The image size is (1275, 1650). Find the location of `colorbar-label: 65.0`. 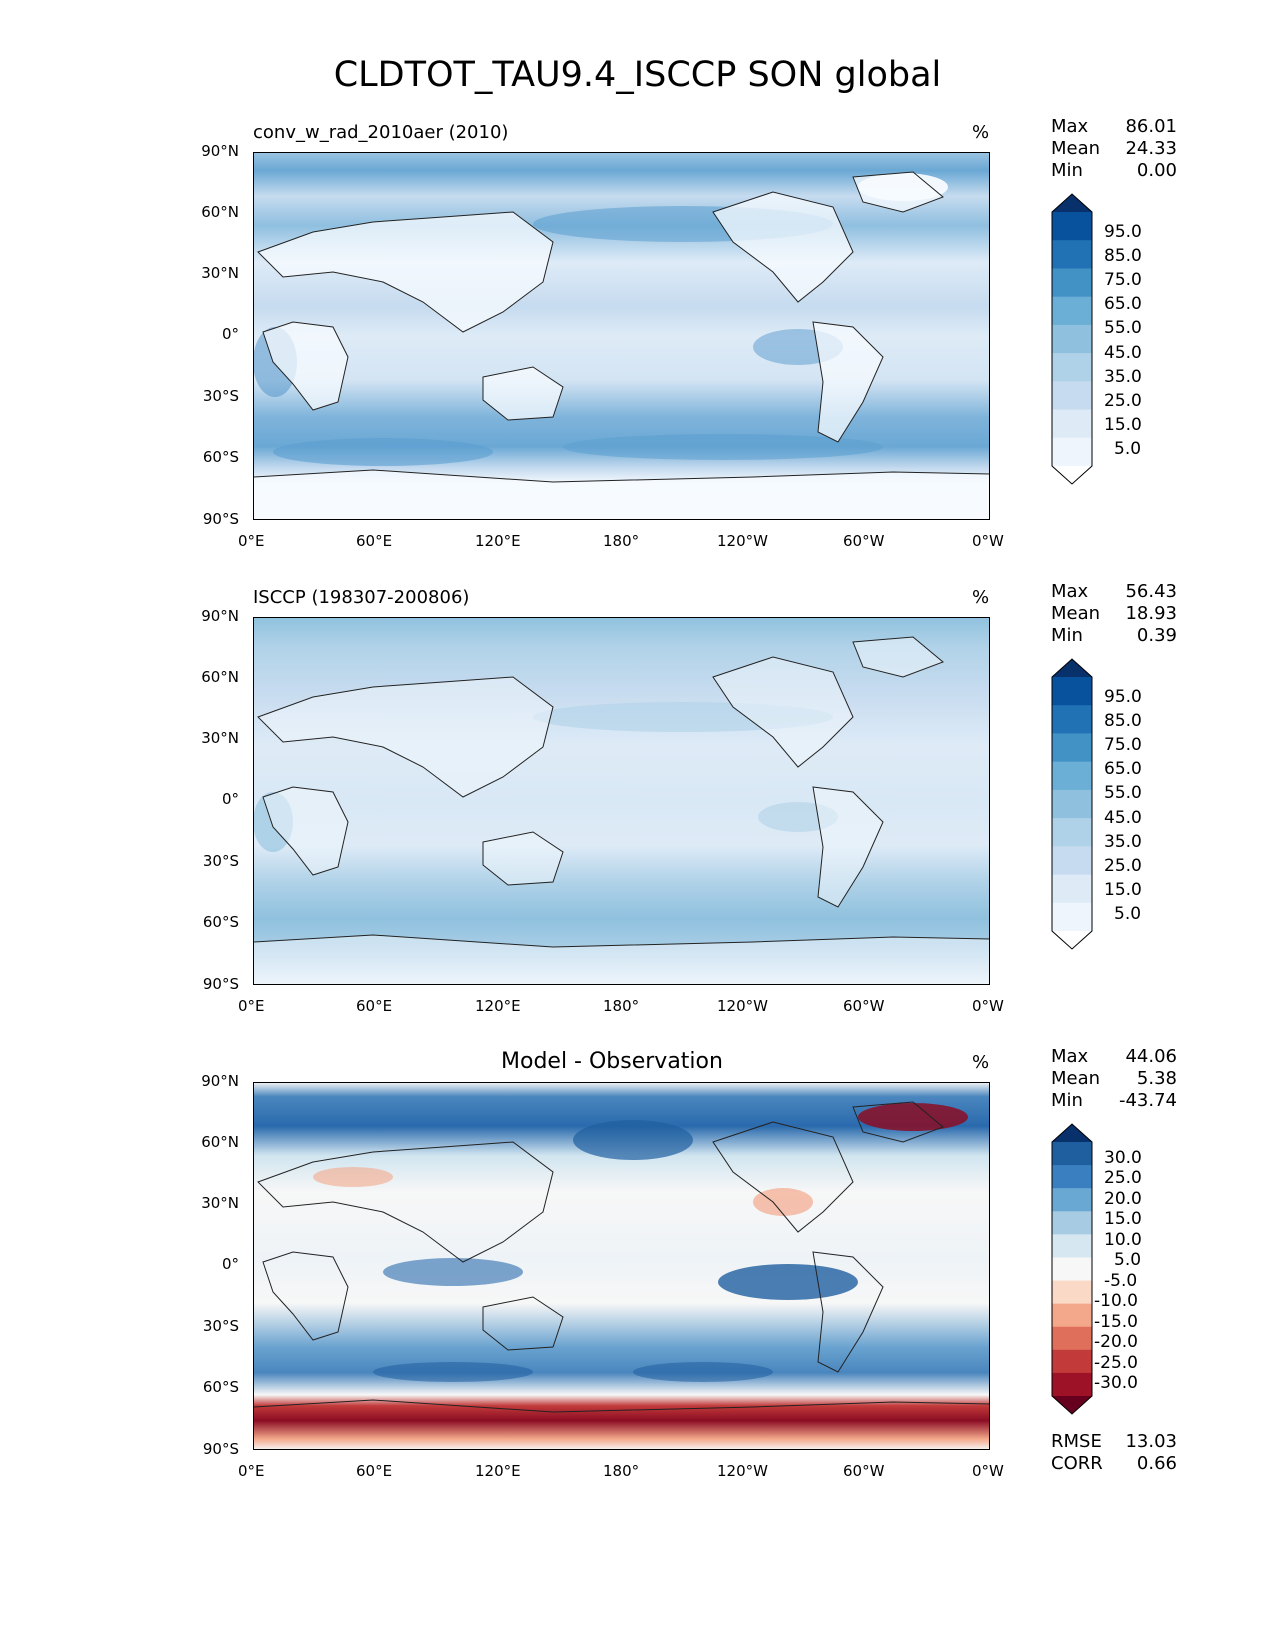

colorbar-label: 65.0 is located at coordinates (1123, 304).